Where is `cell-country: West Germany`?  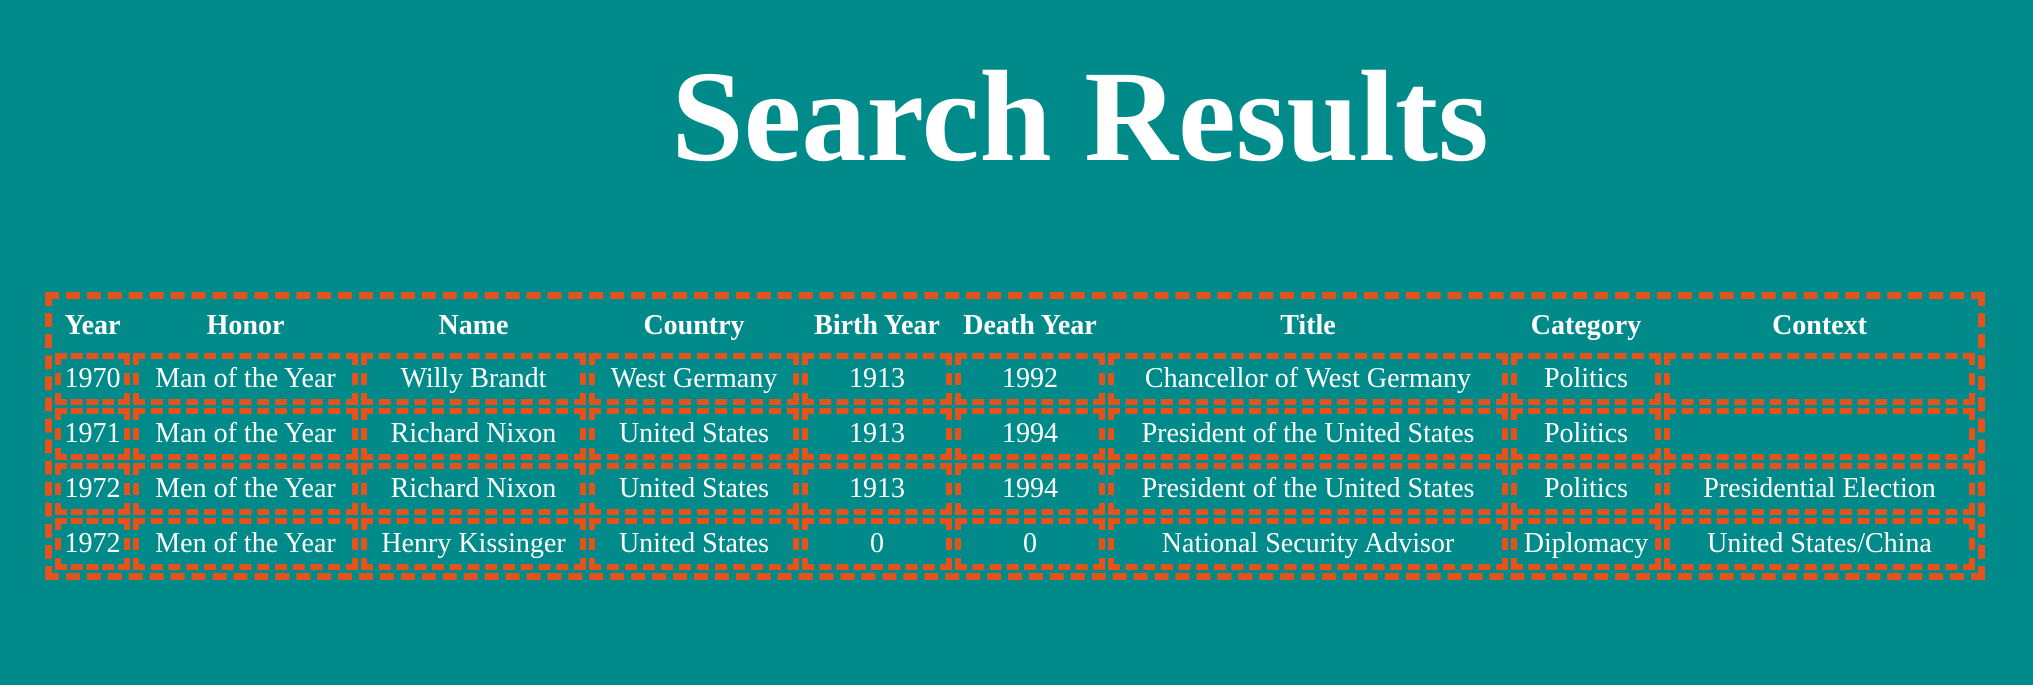
cell-country: West Germany is located at coordinates (694, 379).